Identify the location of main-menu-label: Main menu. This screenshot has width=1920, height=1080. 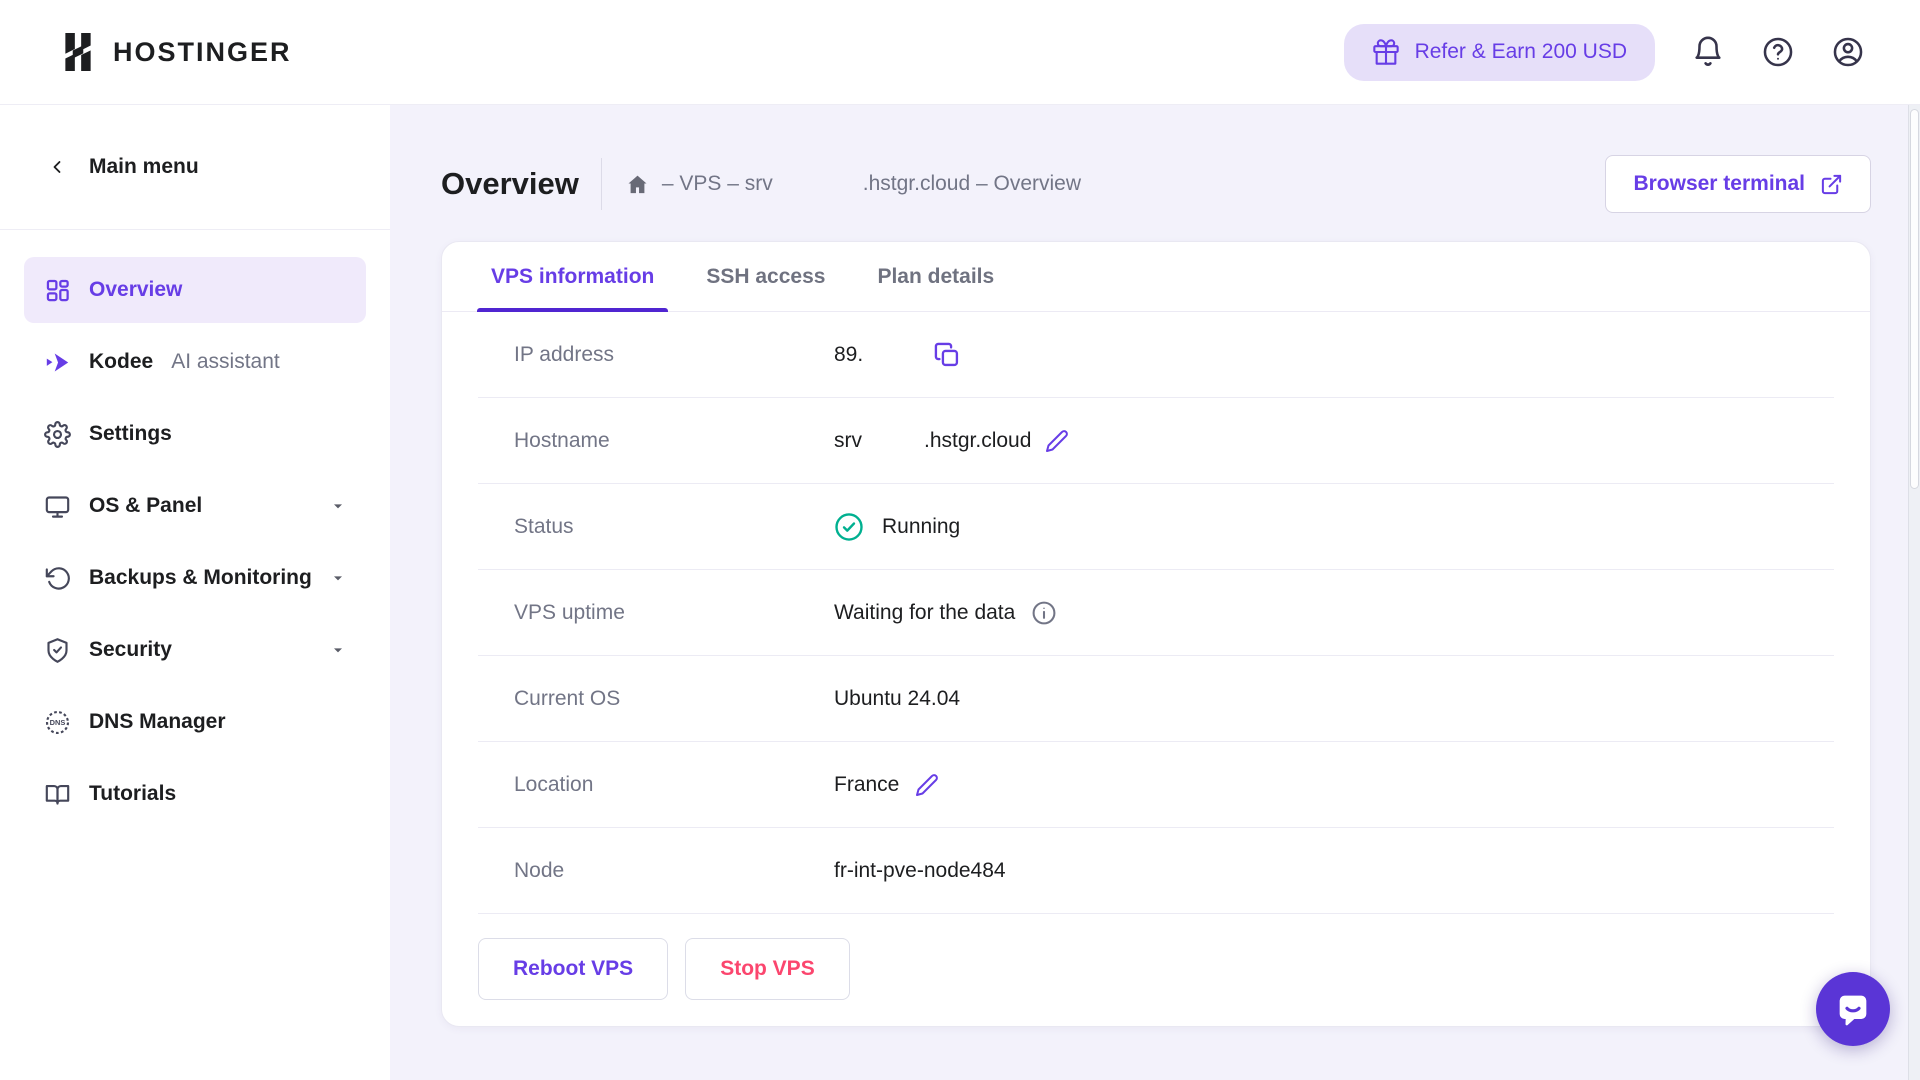
(144, 166).